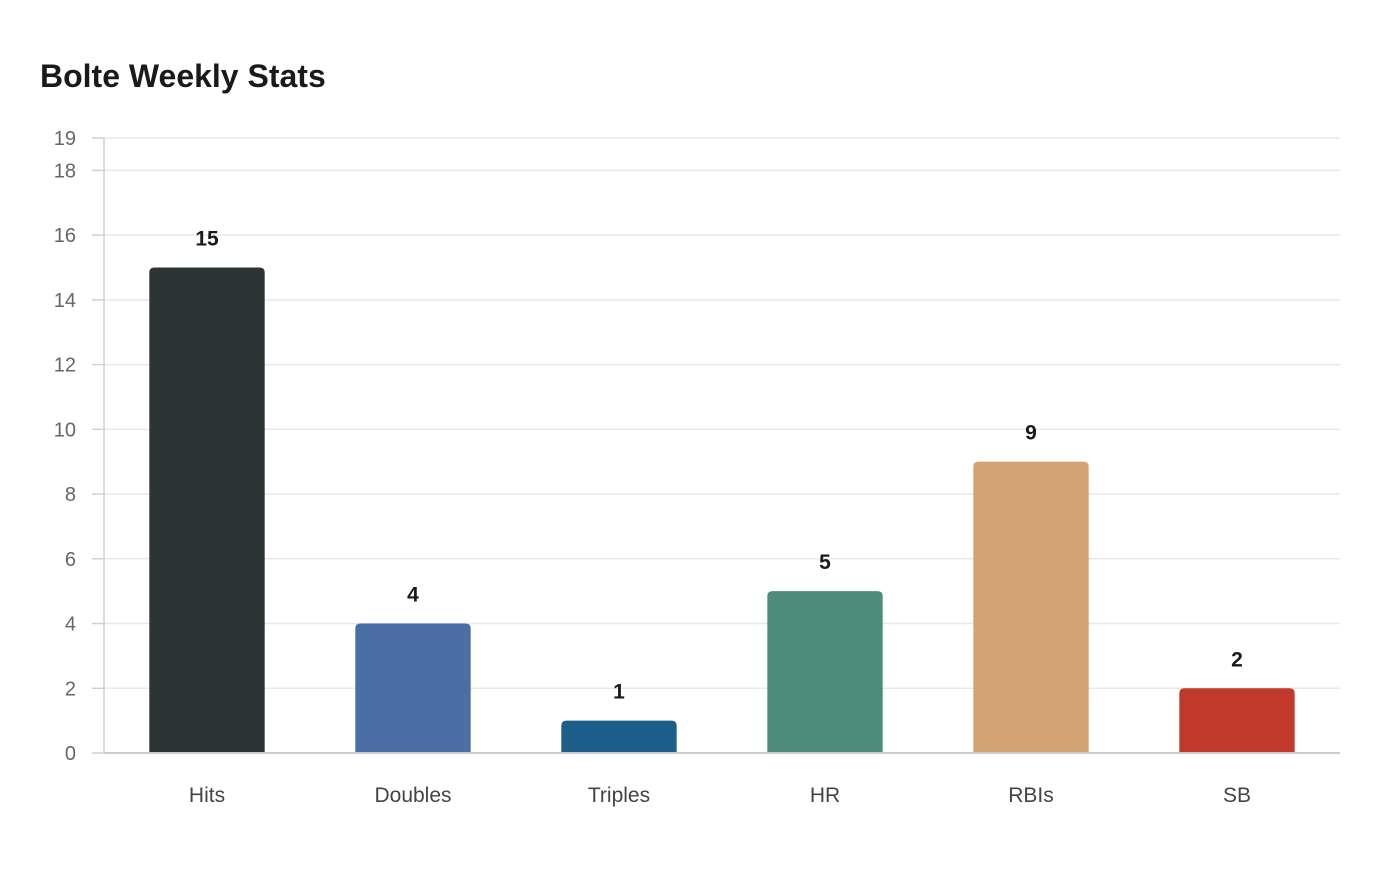  What do you see at coordinates (207, 795) in the screenshot?
I see `x-tick-label: Hits` at bounding box center [207, 795].